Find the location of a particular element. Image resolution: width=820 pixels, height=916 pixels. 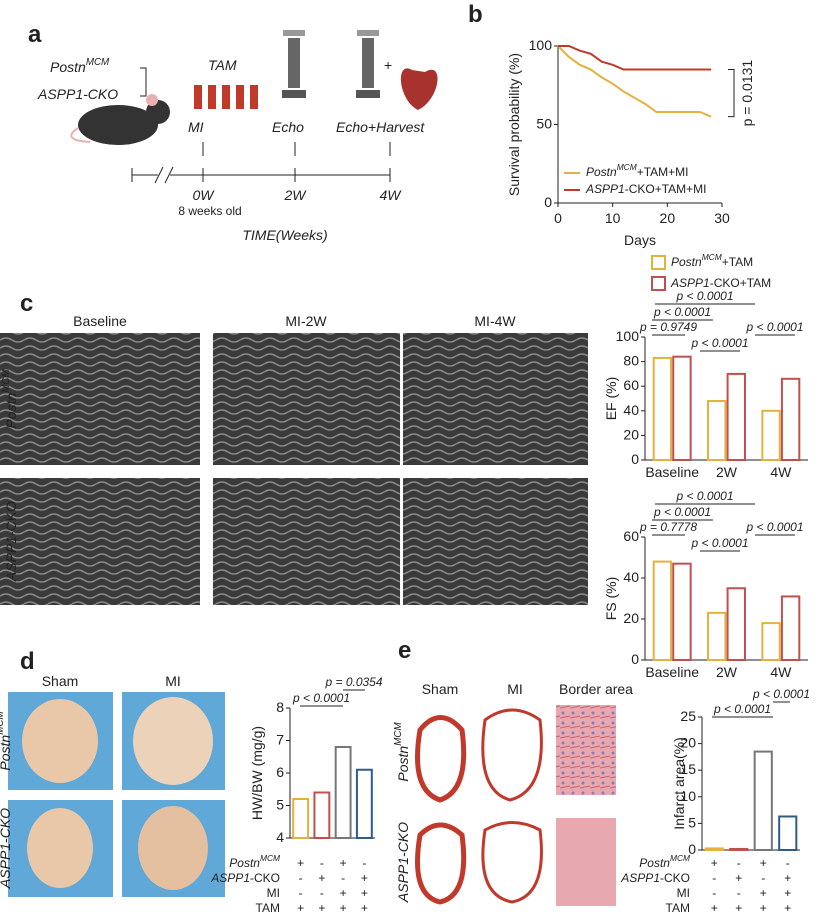

y-axis-label: EF (%) is located at coordinates (611, 399).